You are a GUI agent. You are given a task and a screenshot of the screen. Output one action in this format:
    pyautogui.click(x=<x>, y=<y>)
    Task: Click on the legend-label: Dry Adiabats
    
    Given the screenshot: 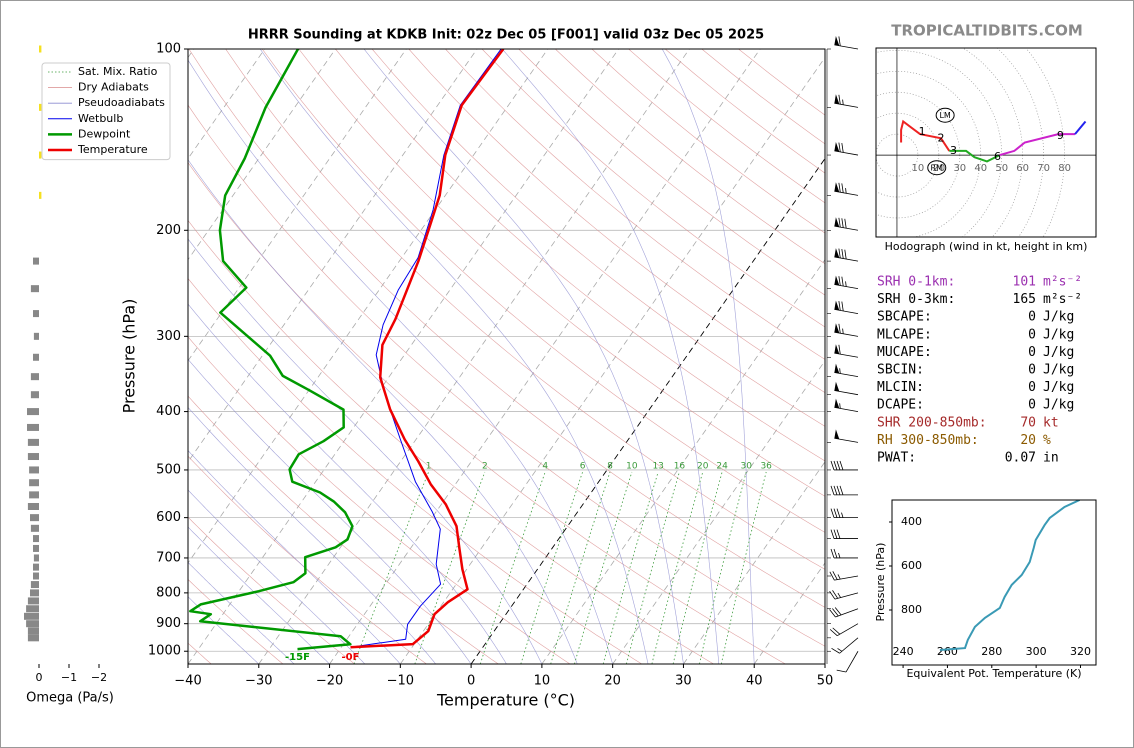 What is the action you would take?
    pyautogui.click(x=113, y=87)
    